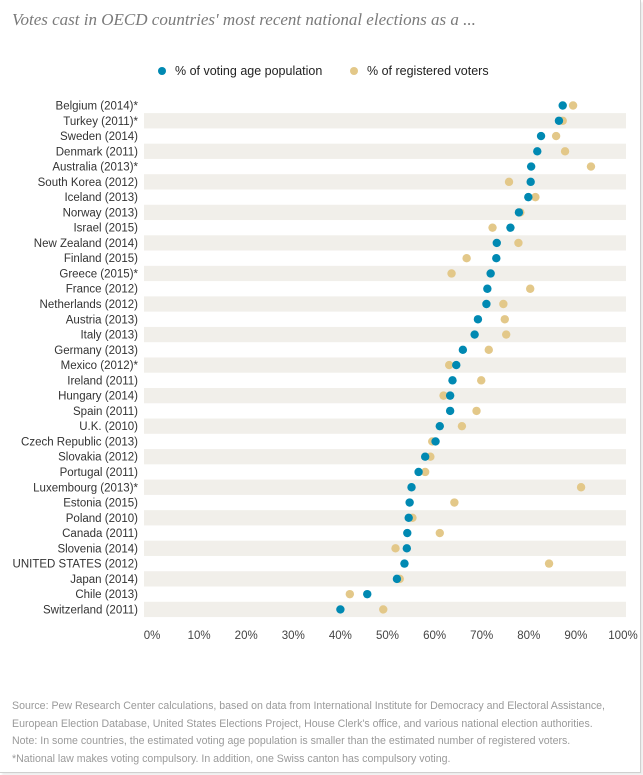  Describe the element at coordinates (86, 244) in the screenshot. I see `category-label: New Zealand (2014)` at that location.